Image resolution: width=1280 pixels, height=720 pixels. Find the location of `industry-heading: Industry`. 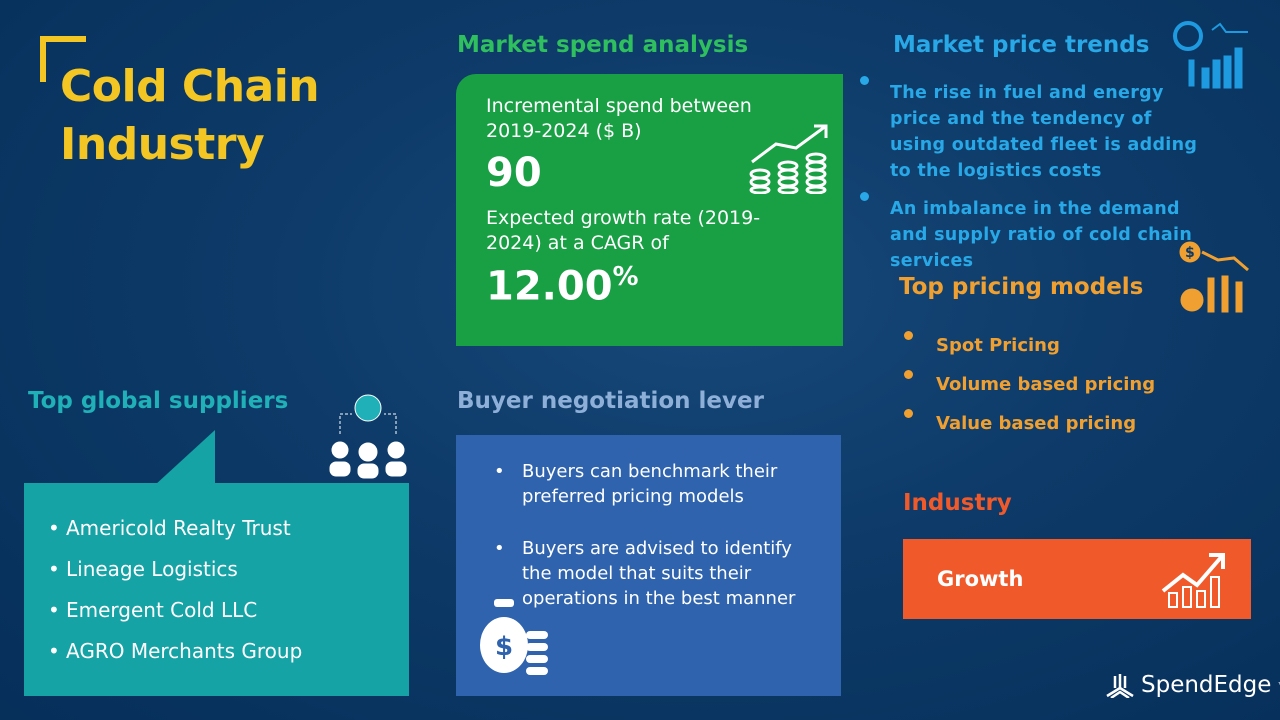

industry-heading: Industry is located at coordinates (957, 503).